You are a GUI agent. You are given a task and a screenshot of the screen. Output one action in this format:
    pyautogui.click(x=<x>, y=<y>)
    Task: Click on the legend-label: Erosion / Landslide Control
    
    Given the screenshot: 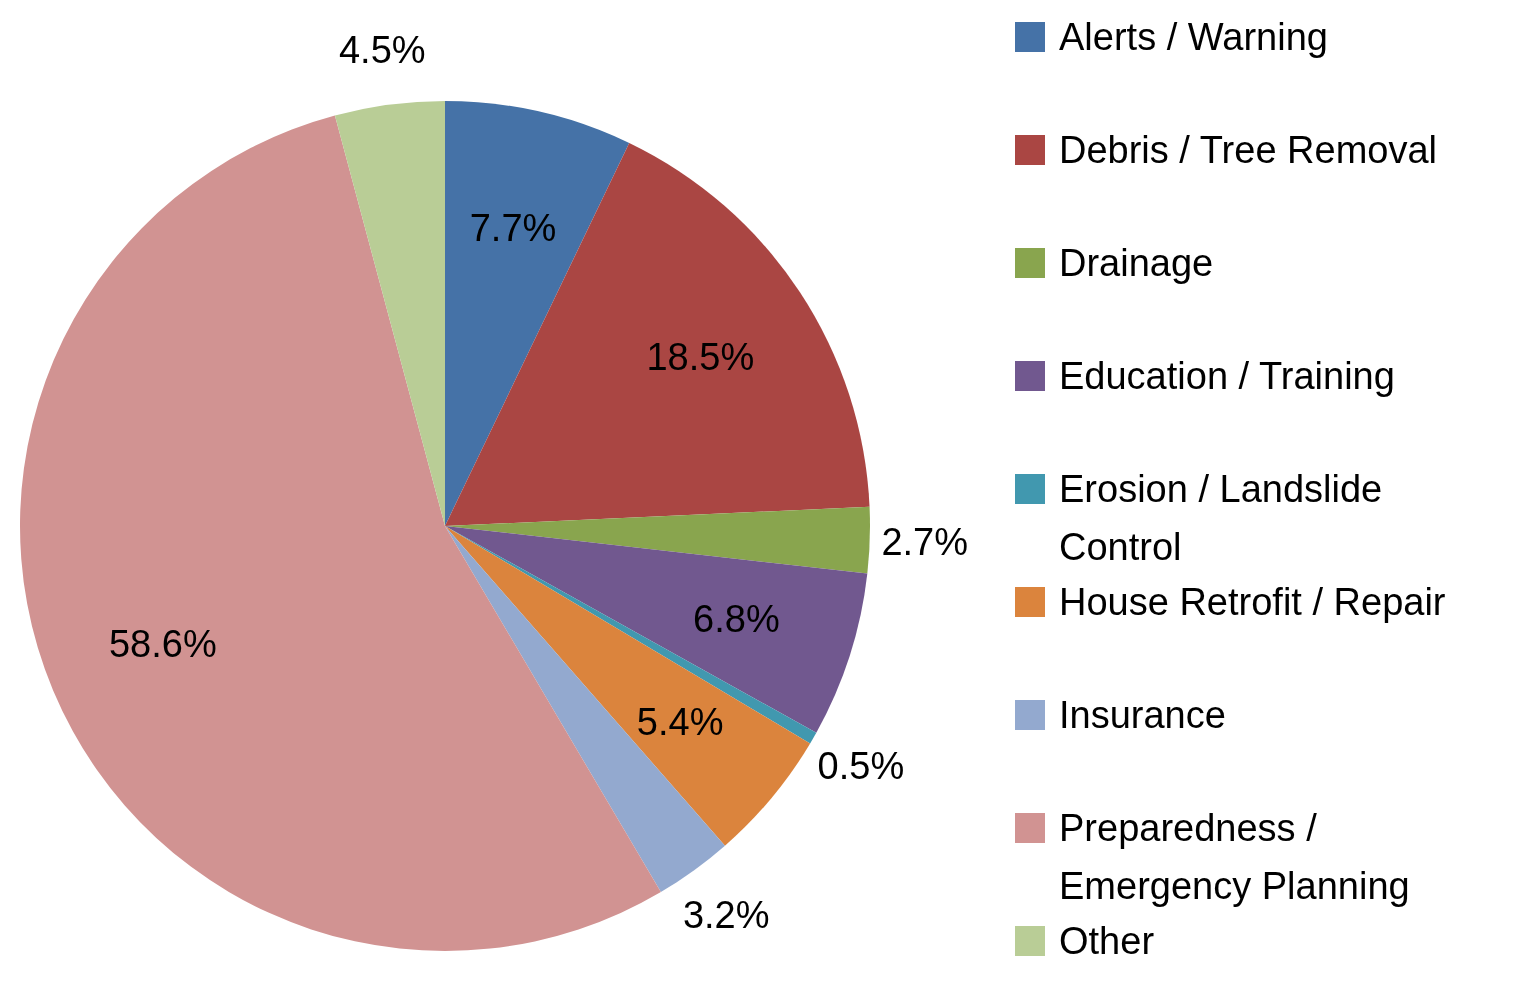 What is the action you would take?
    pyautogui.click(x=1221, y=518)
    